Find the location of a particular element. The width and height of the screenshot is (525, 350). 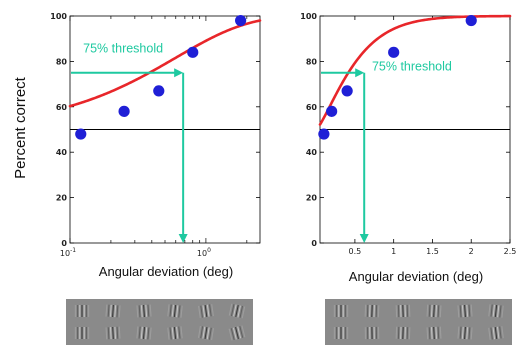

stimulus-strip-left is located at coordinates (159, 322).